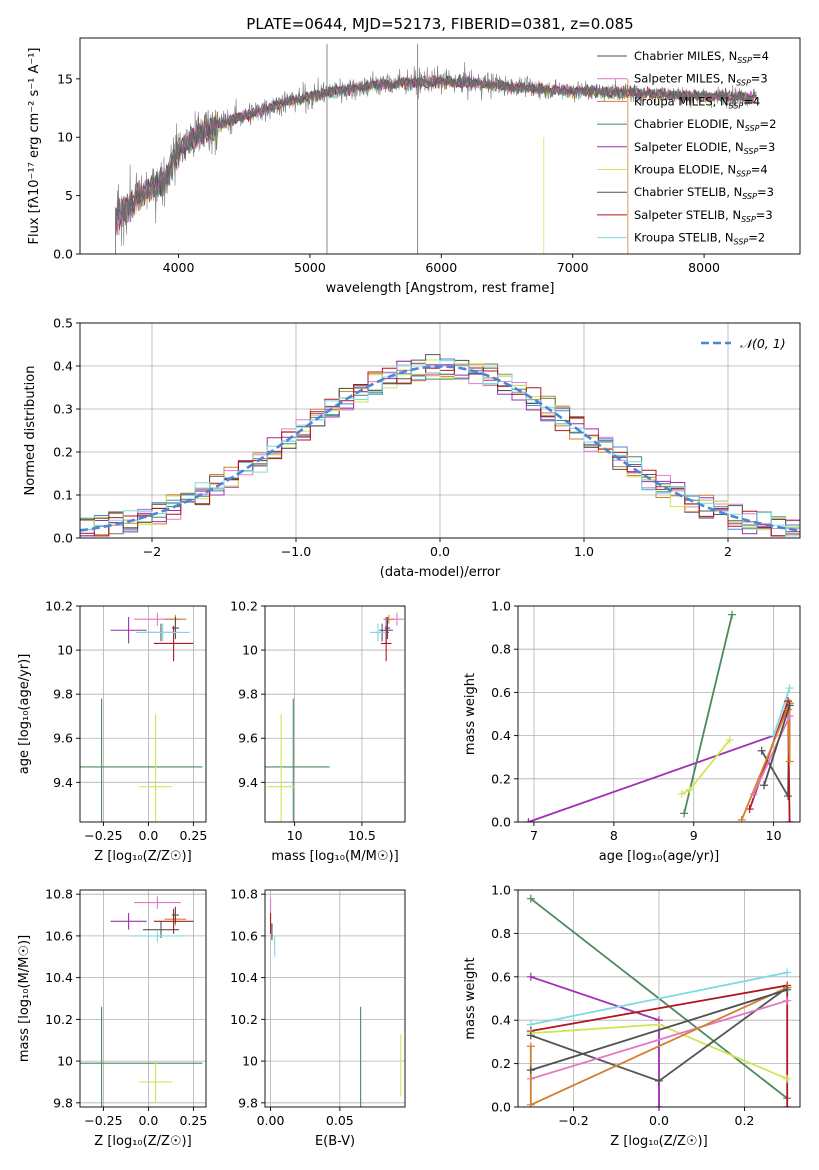 The width and height of the screenshot is (819, 1170). I want to click on x-tick-label: 9, so click(694, 835).